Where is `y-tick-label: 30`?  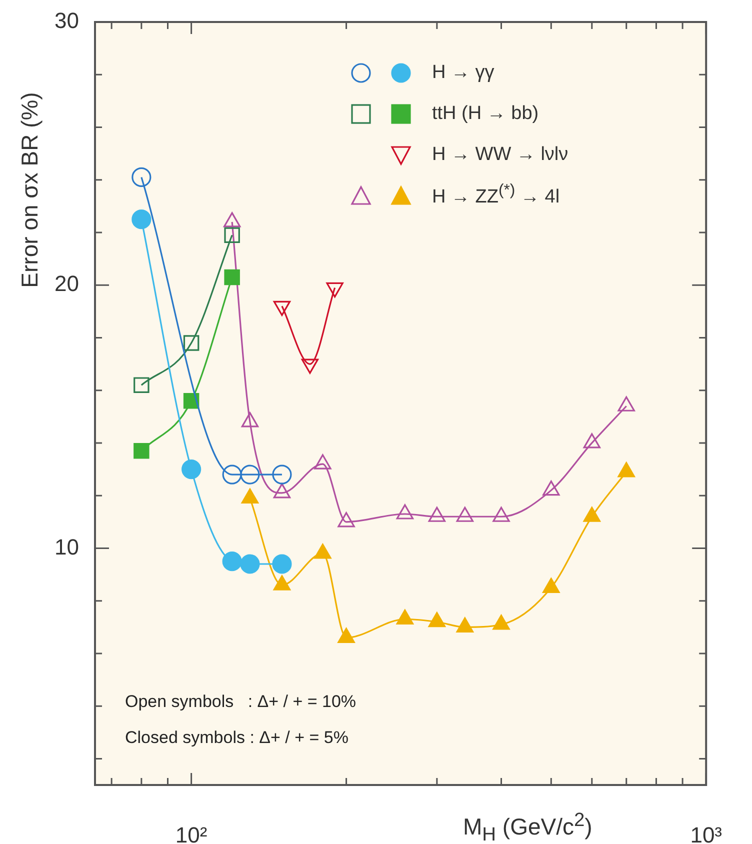
y-tick-label: 30 is located at coordinates (66, 21).